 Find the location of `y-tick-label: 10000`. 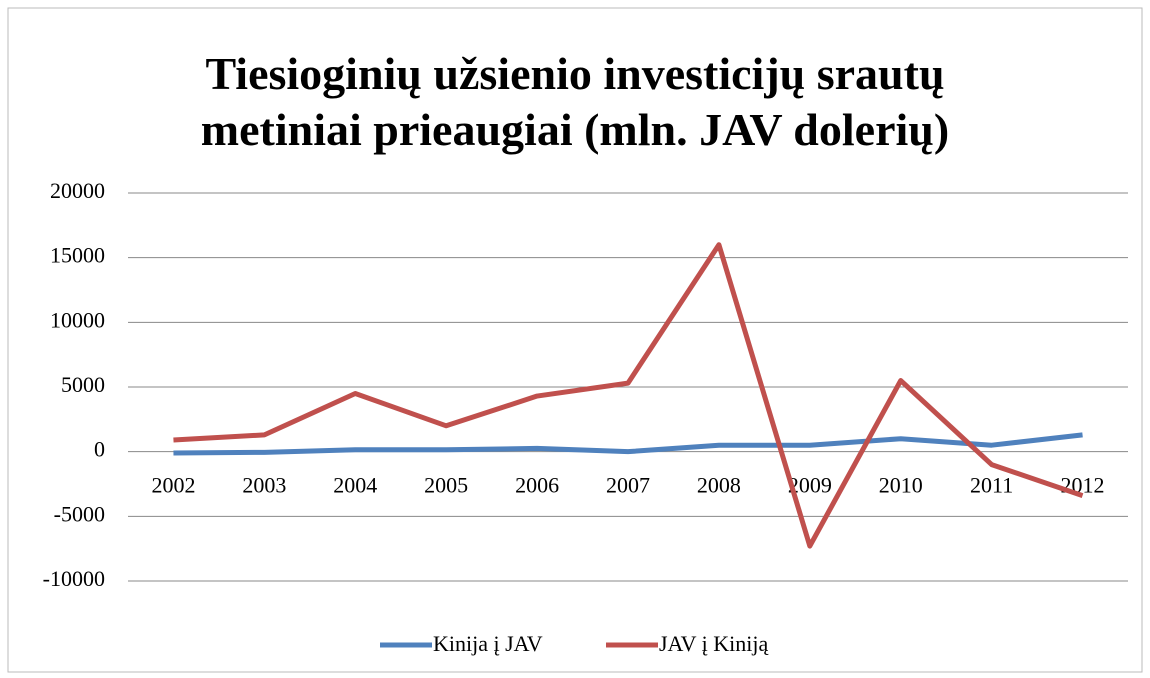

y-tick-label: 10000 is located at coordinates (77, 319).